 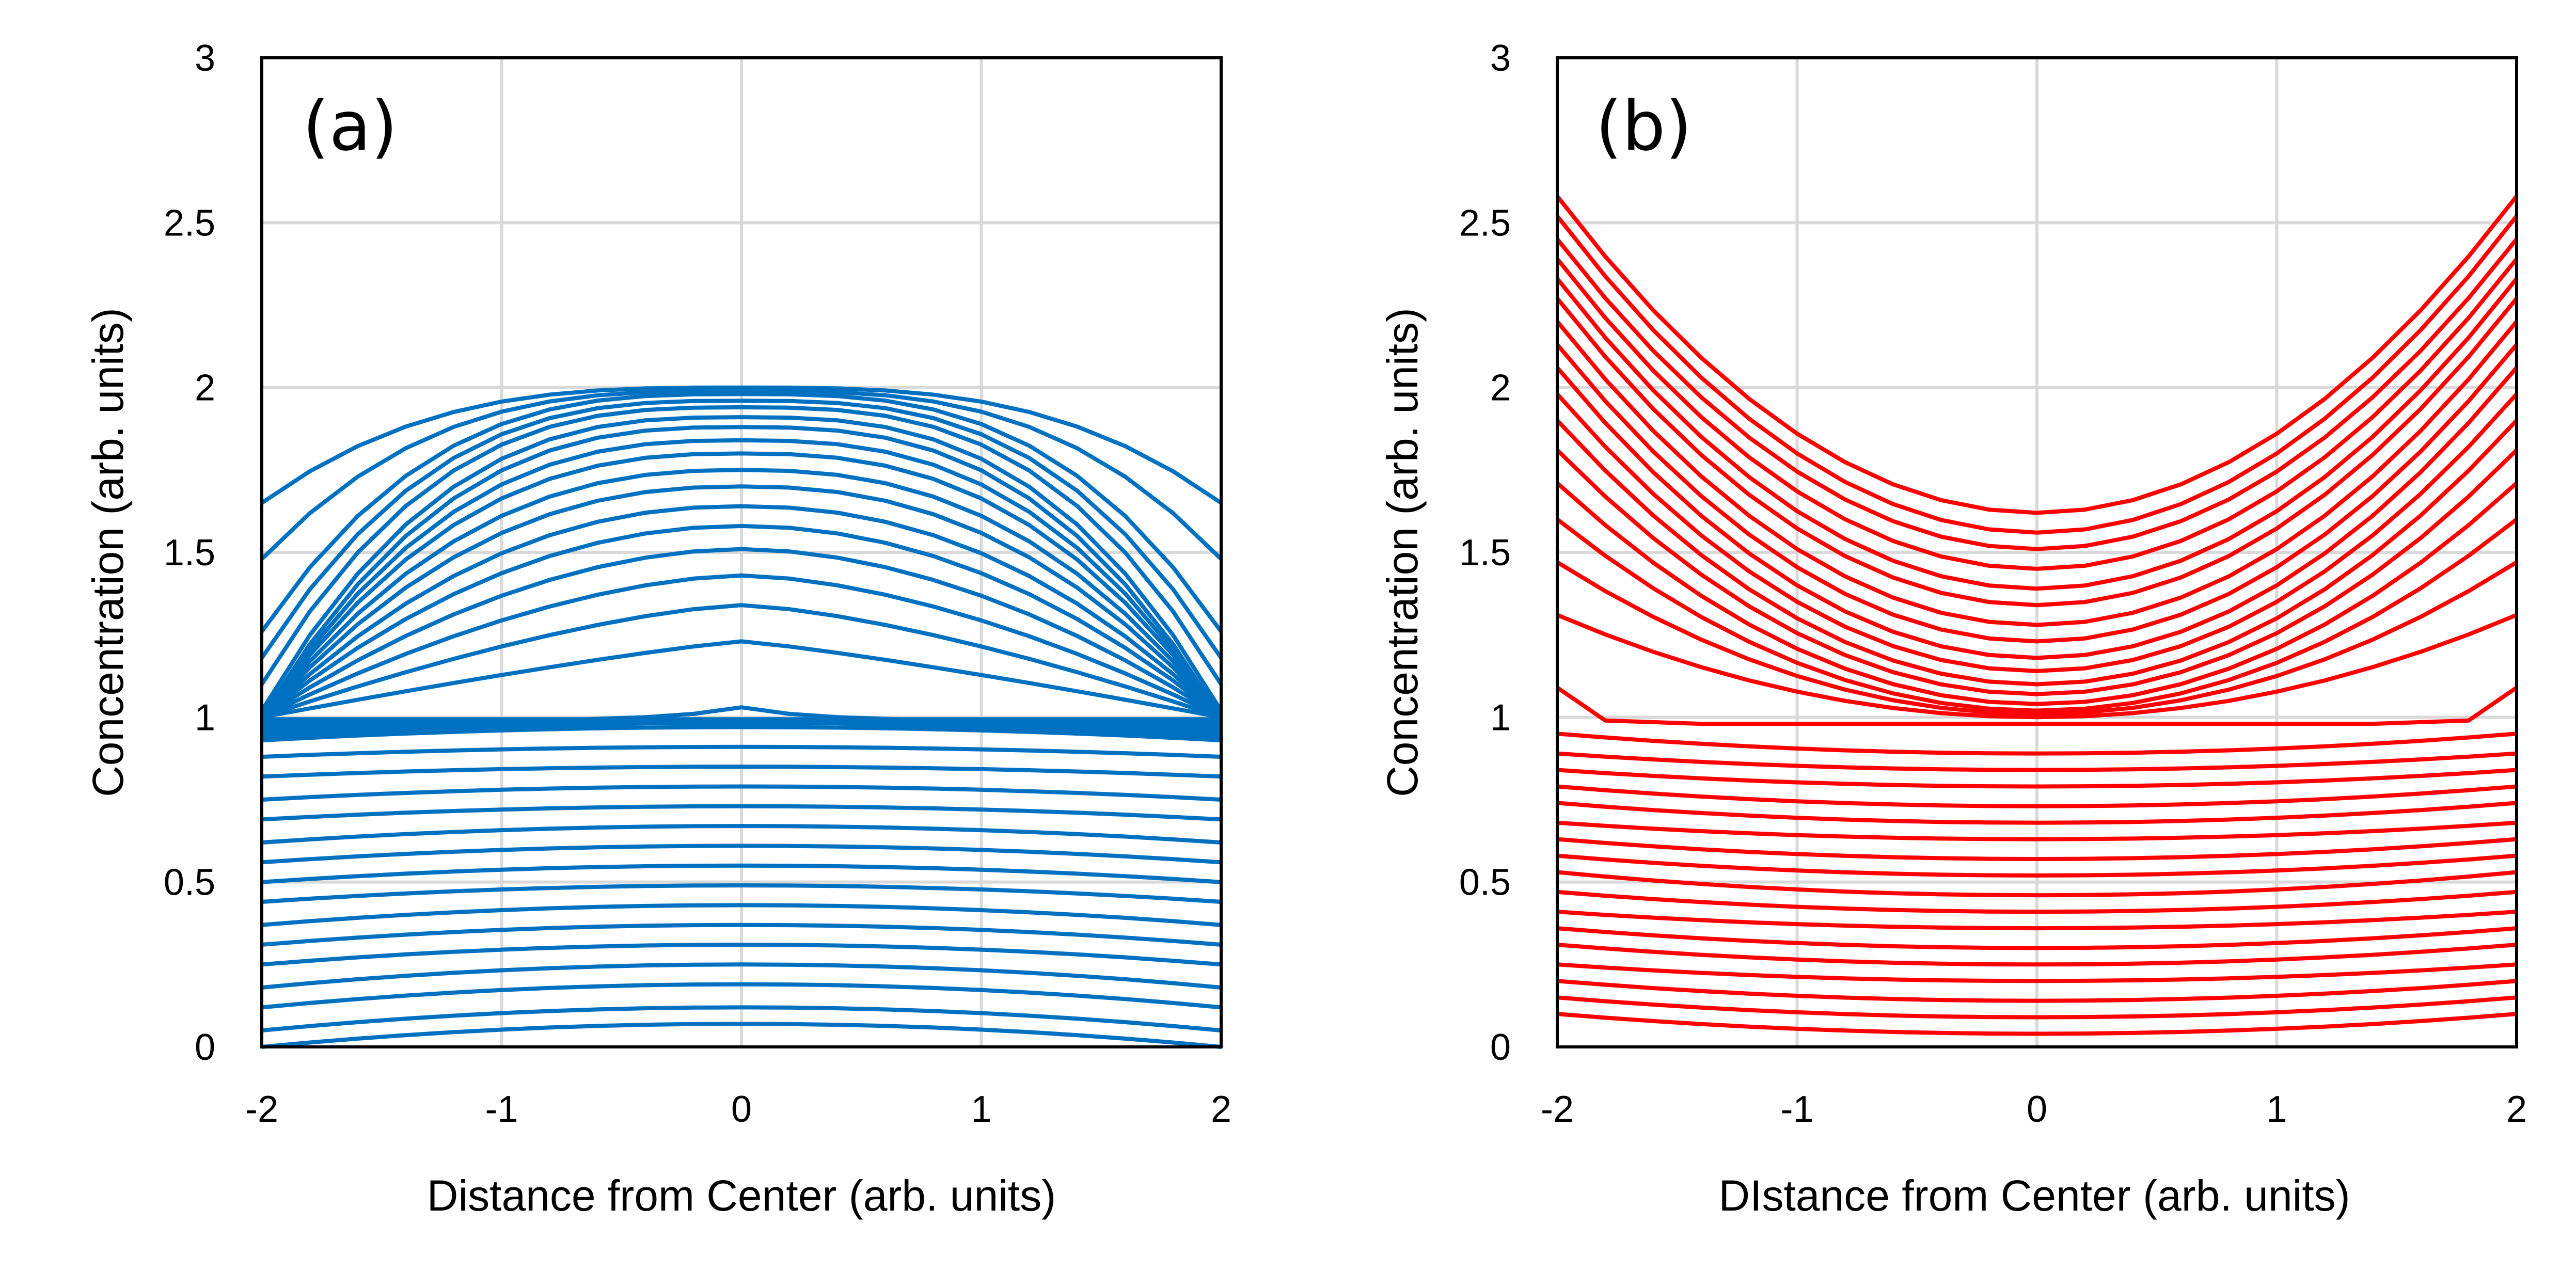 I want to click on panel-a-x-tick-3: 1, so click(x=981, y=1109).